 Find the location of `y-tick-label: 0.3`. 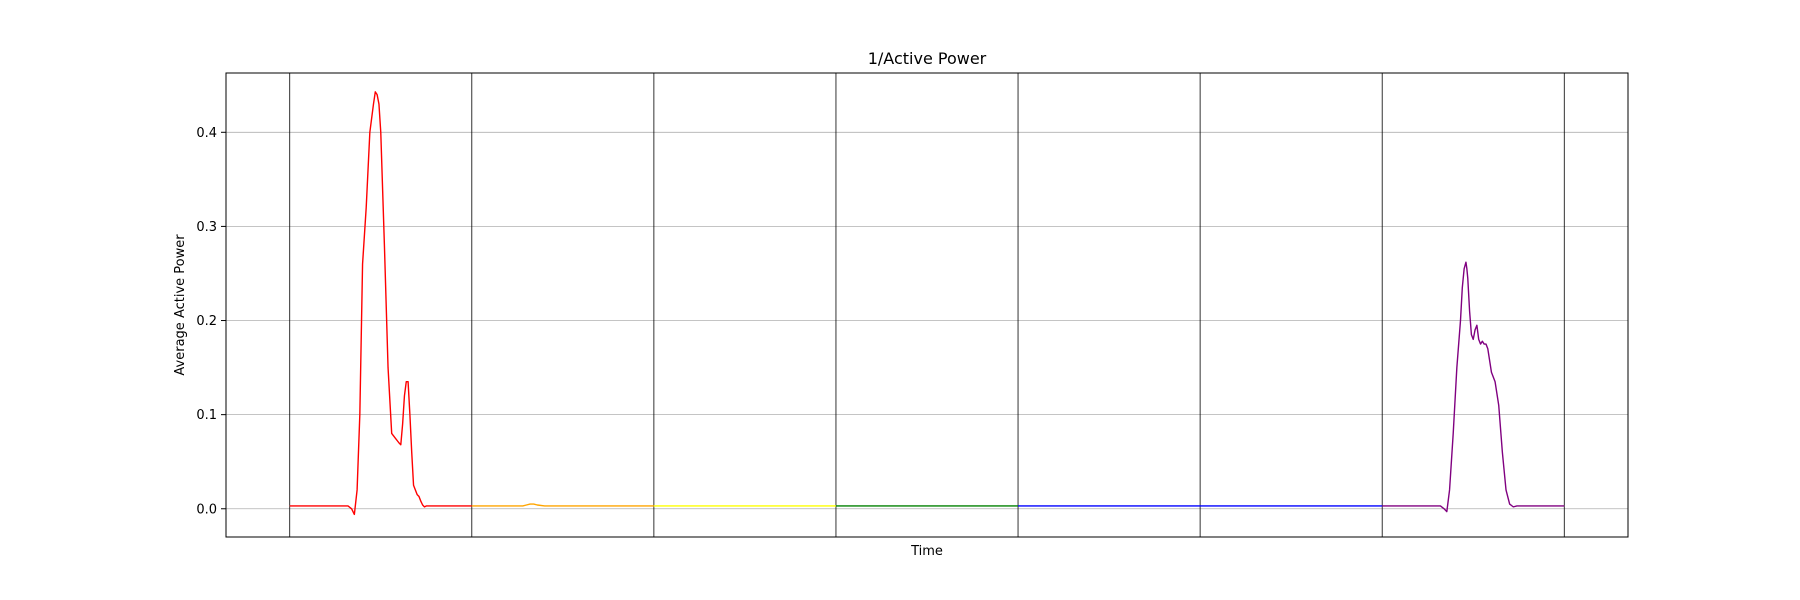

y-tick-label: 0.3 is located at coordinates (206, 227).